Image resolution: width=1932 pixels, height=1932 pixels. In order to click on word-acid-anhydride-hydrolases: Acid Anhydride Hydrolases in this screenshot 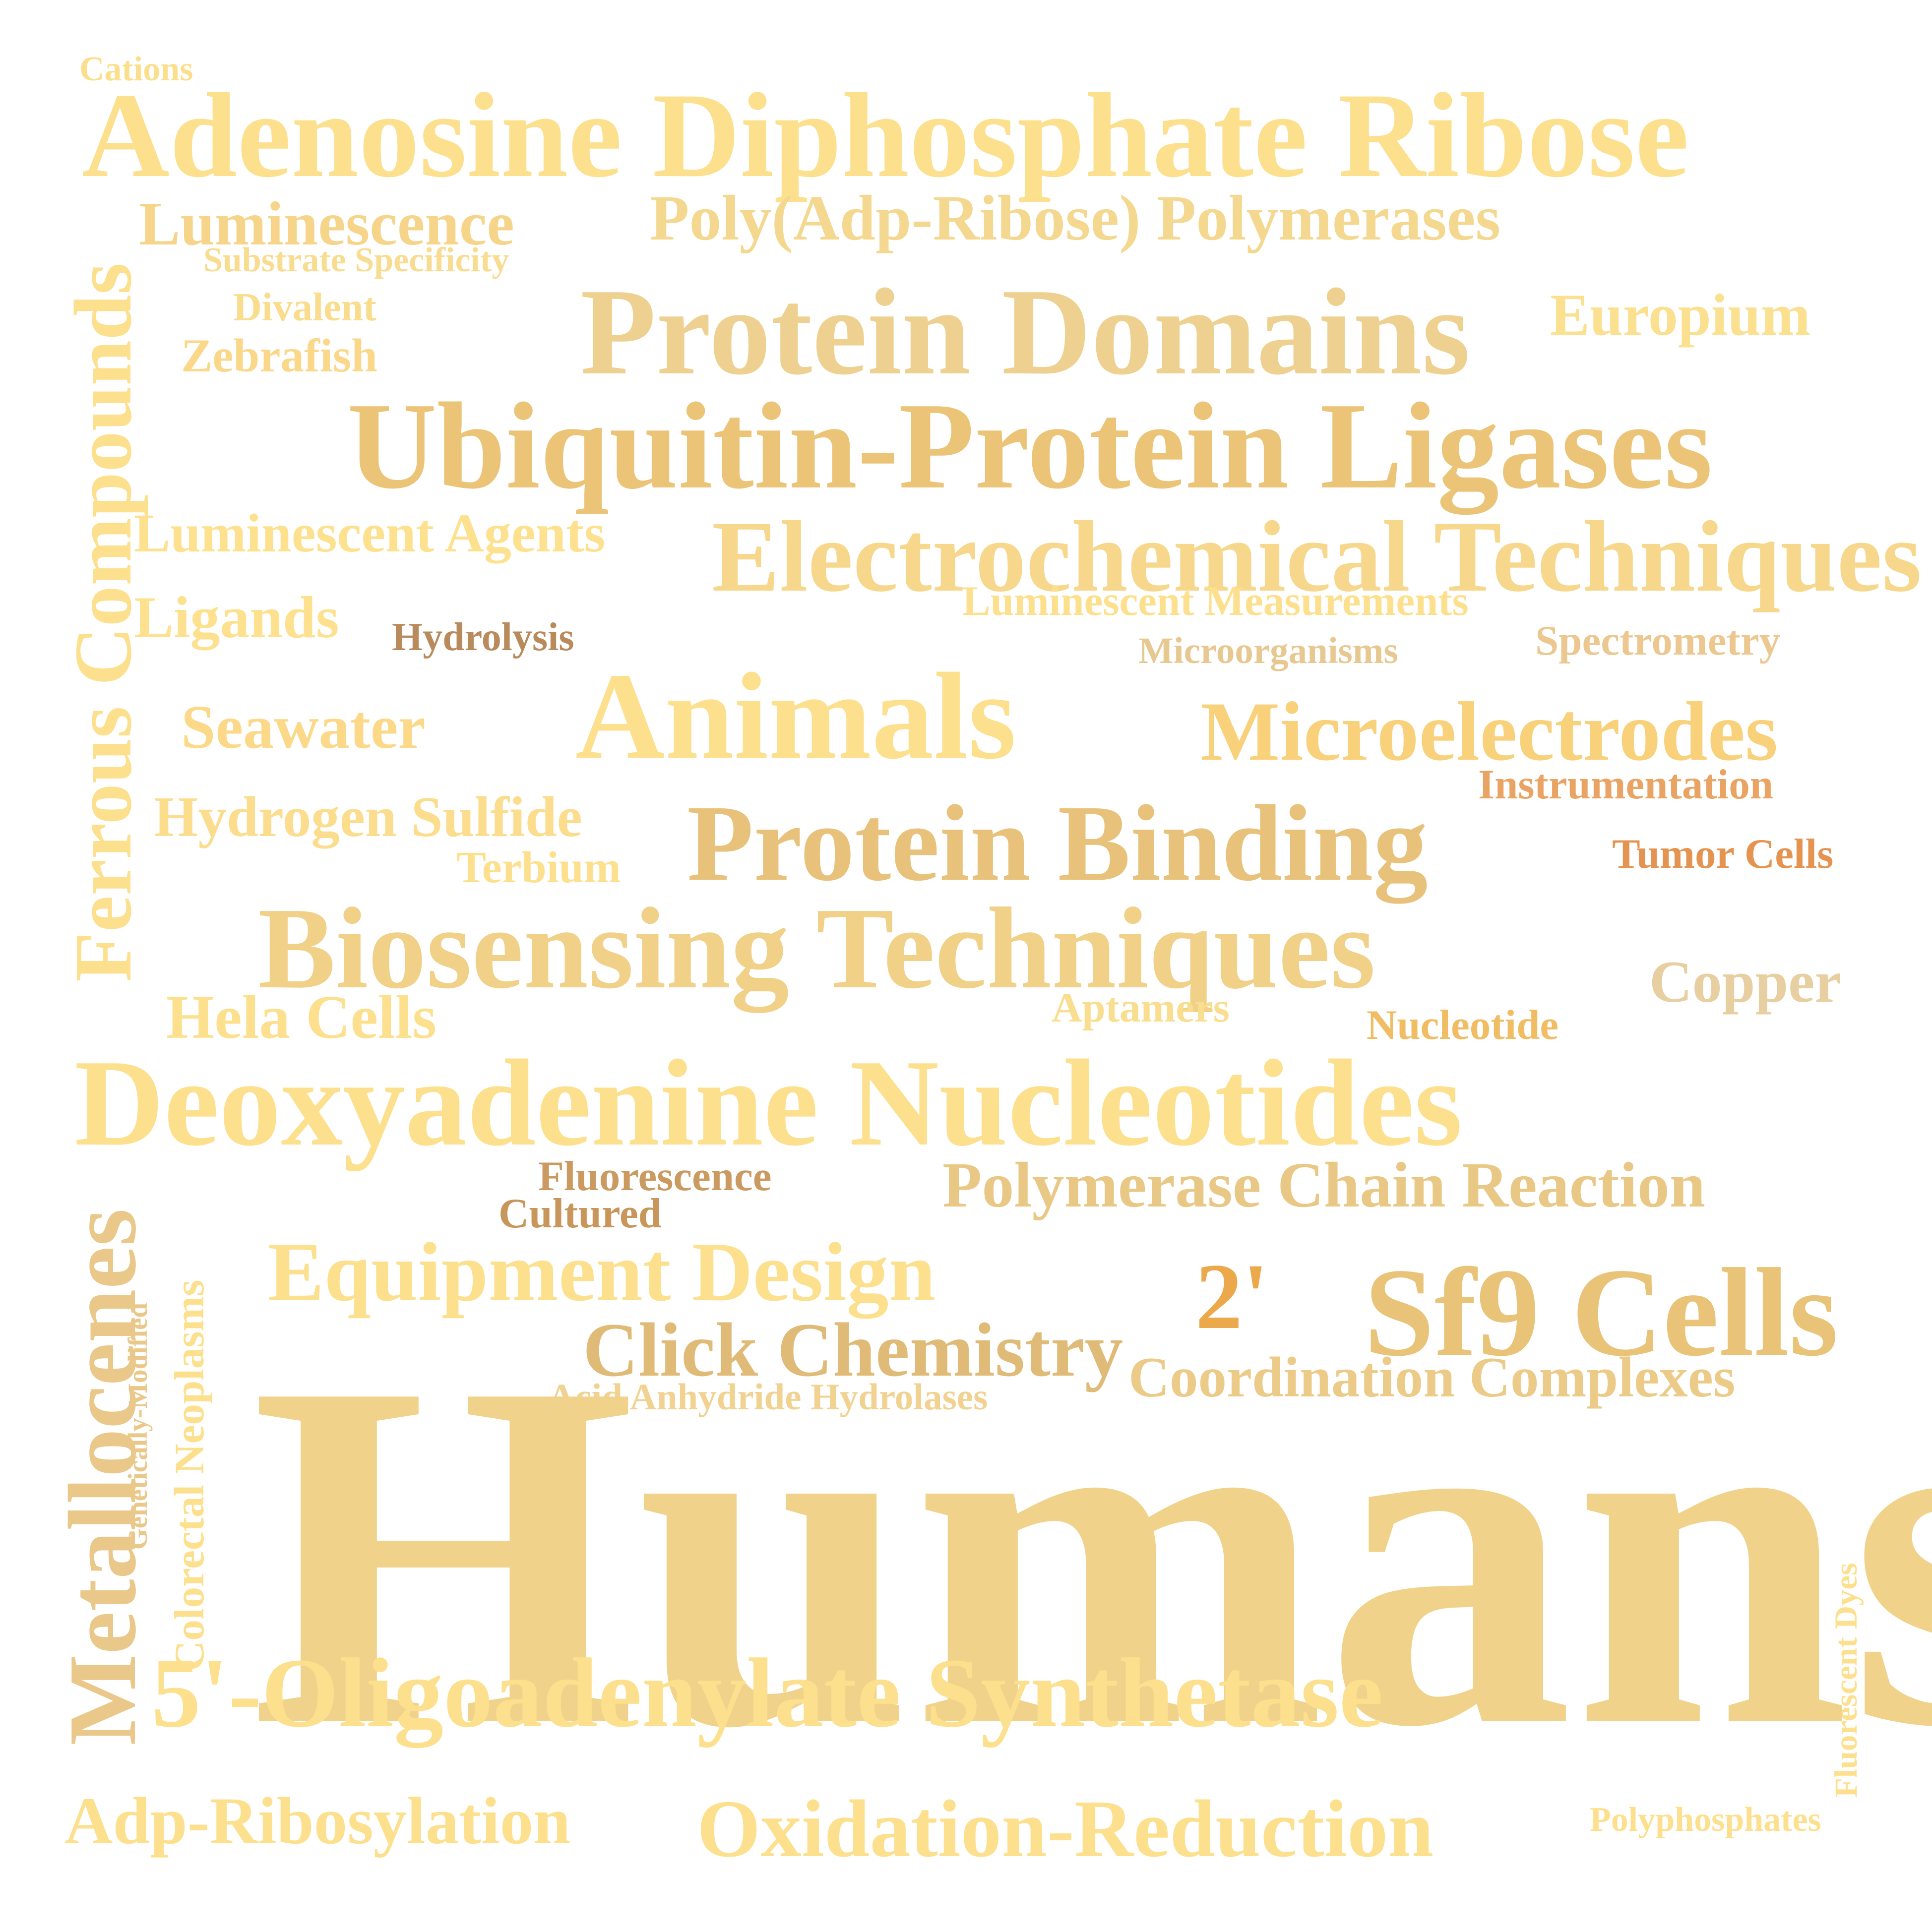, I will do `click(768, 1397)`.